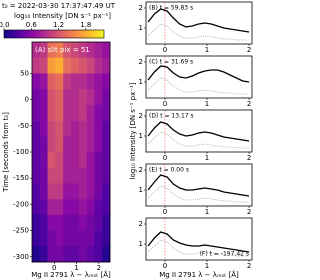  I want to click on y-tick-label: 1, so click(141, 136).